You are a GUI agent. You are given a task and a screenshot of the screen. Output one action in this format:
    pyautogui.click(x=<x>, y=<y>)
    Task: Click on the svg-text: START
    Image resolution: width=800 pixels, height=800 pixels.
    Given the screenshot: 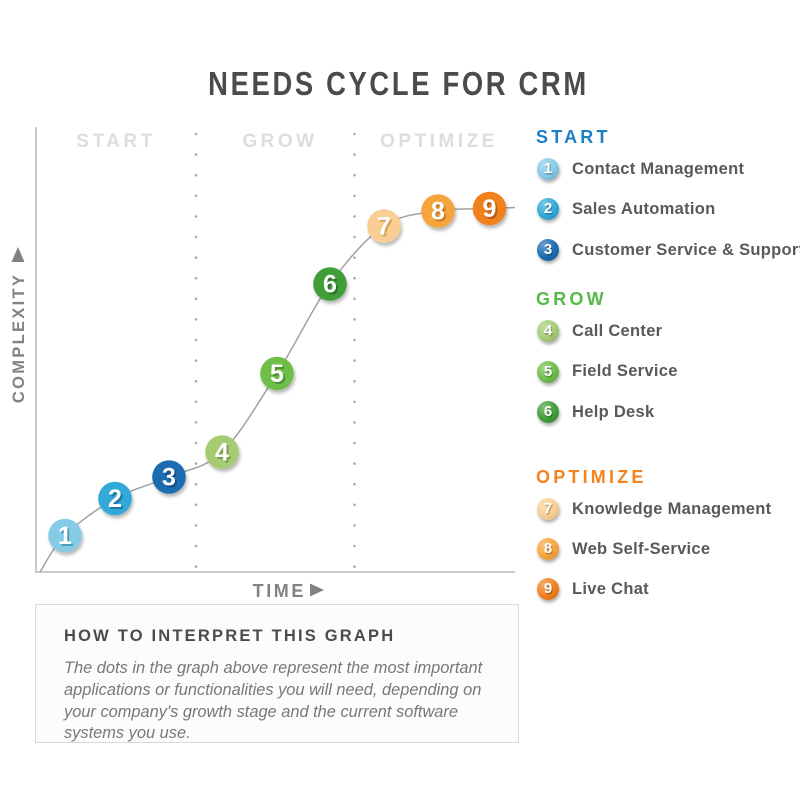 What is the action you would take?
    pyautogui.click(x=115, y=141)
    